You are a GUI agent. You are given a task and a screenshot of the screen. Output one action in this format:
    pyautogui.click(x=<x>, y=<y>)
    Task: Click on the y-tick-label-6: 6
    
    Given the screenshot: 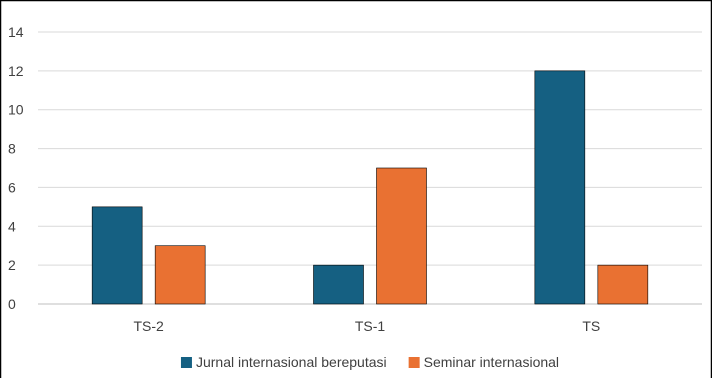 What is the action you would take?
    pyautogui.click(x=12, y=187)
    